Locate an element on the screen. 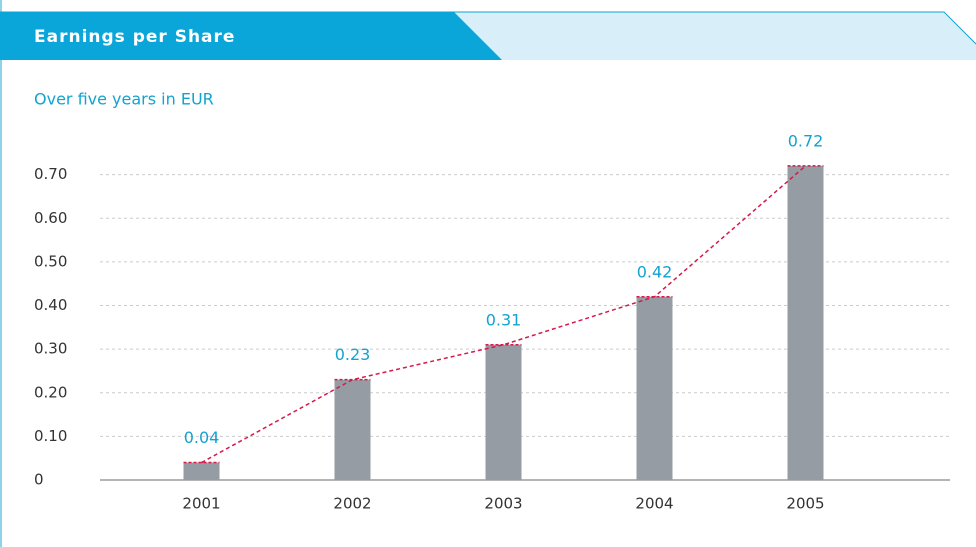 The width and height of the screenshot is (976, 547). y-tick-label: 0.20 is located at coordinates (50, 392).